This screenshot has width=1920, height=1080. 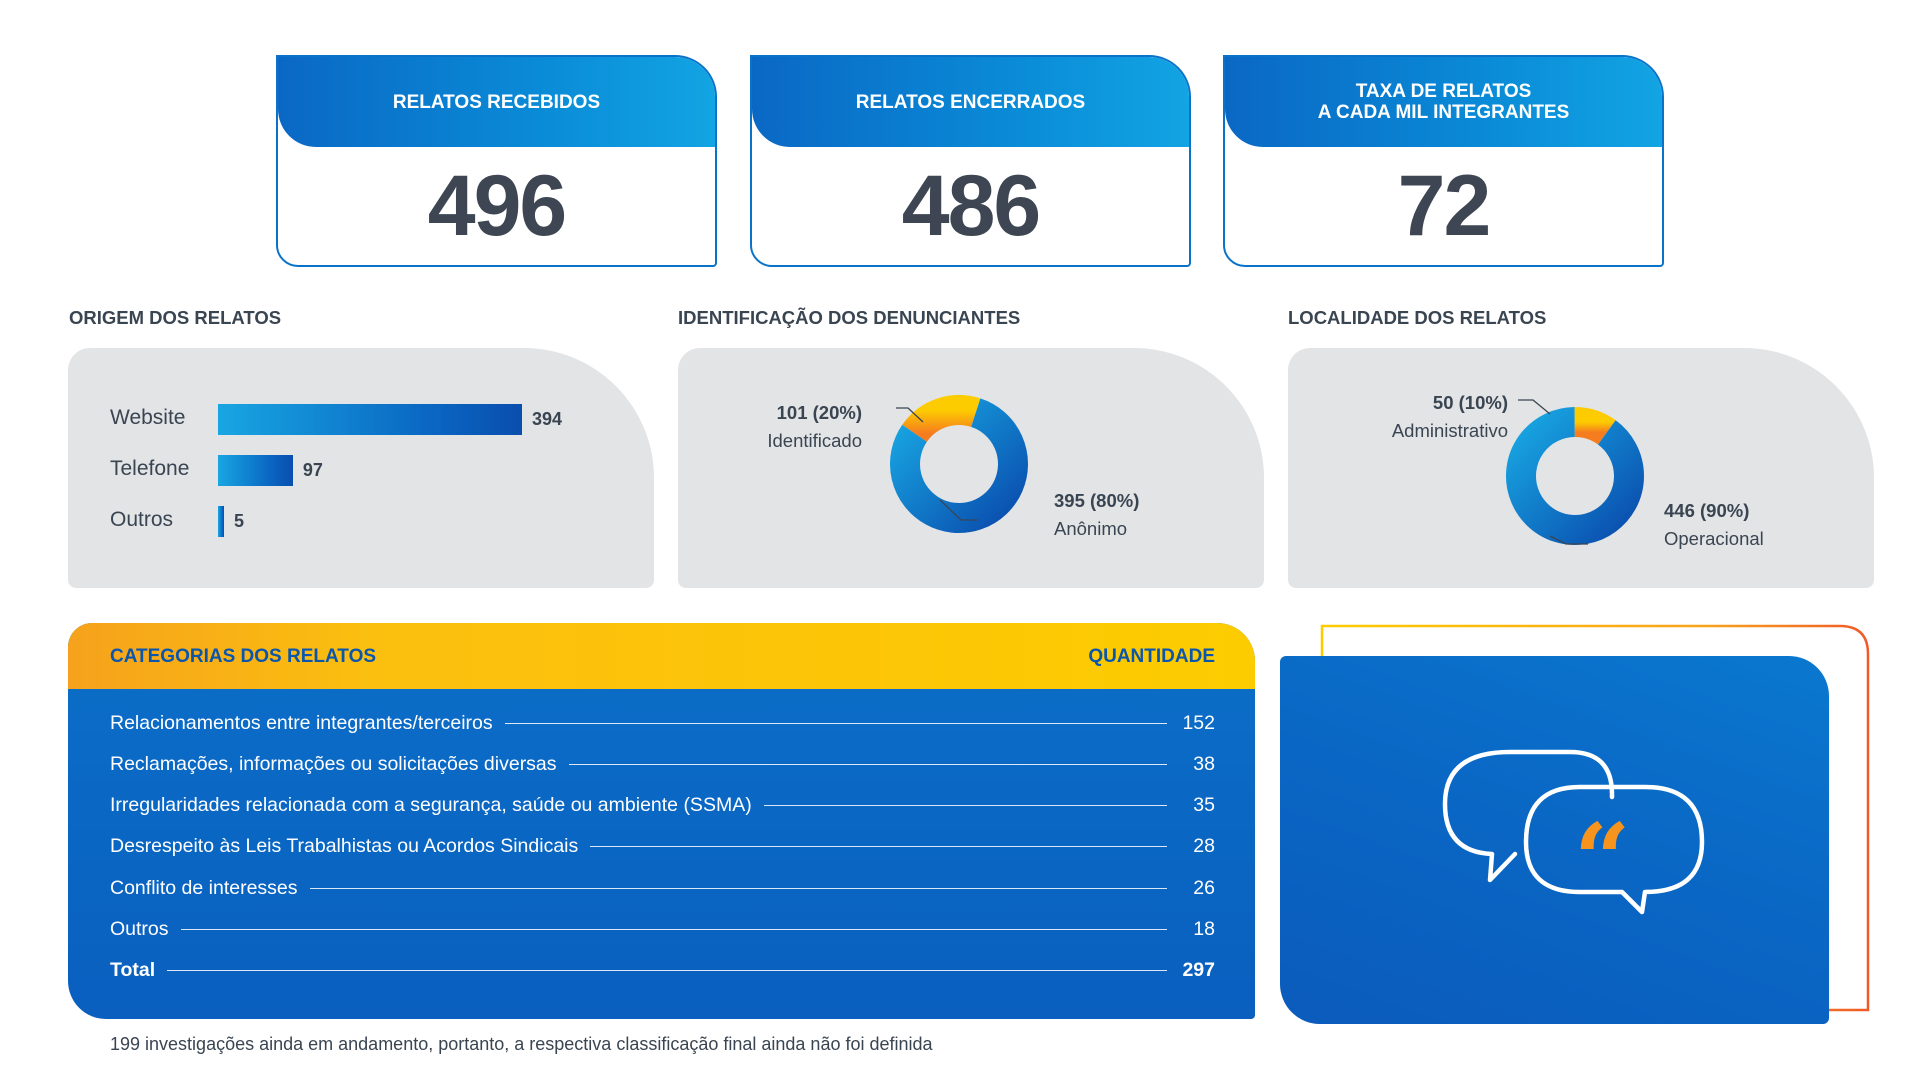 I want to click on quantidade-header: QUANTIDADE, so click(x=1151, y=656).